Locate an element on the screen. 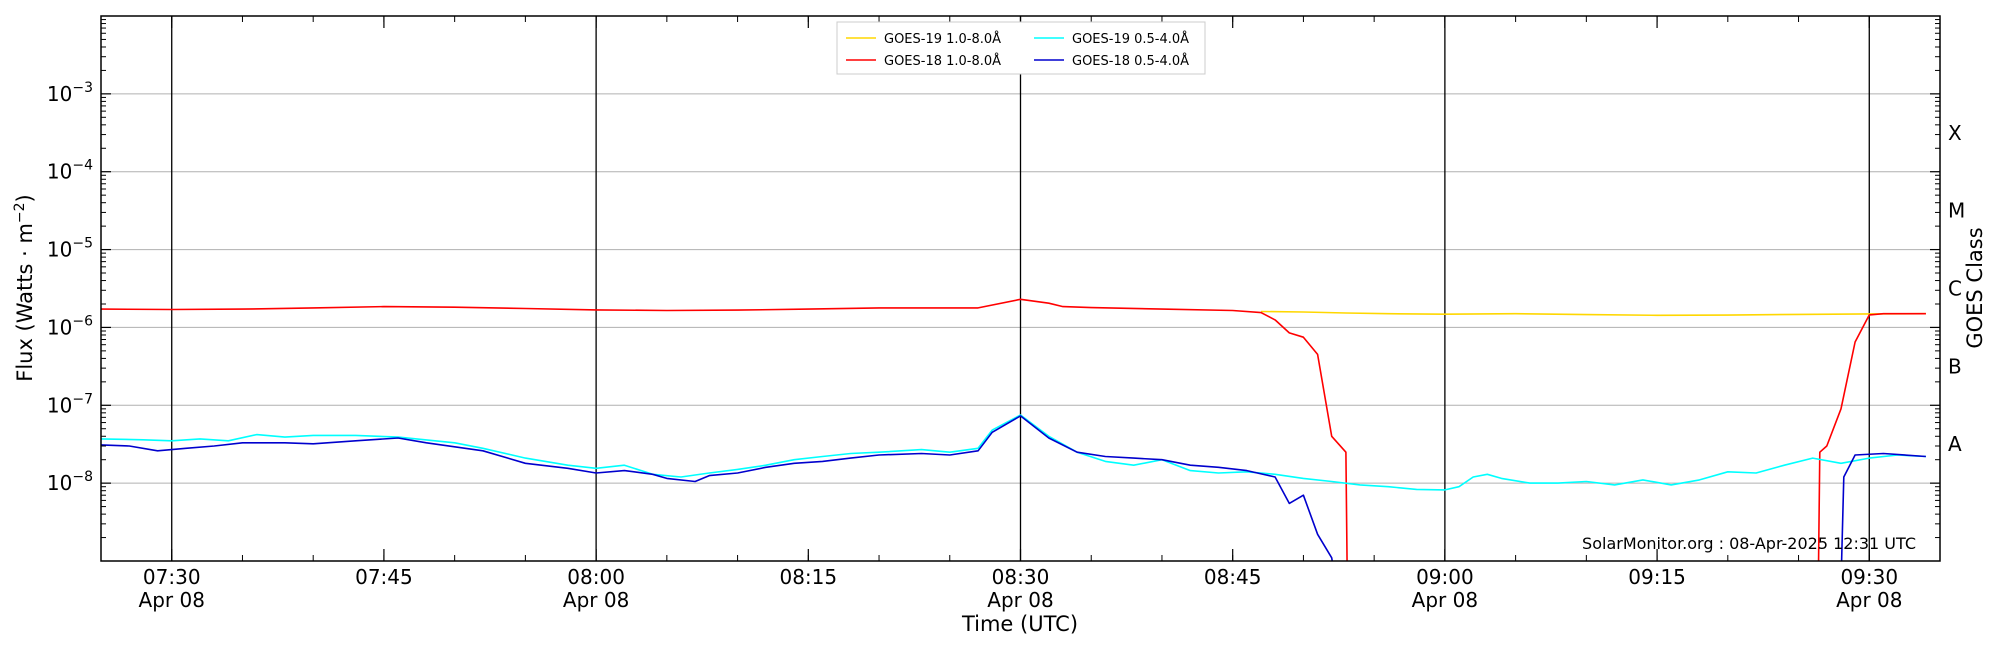 The width and height of the screenshot is (2000, 650). y-tick-label: 10⁻⁴ is located at coordinates (70, 171).